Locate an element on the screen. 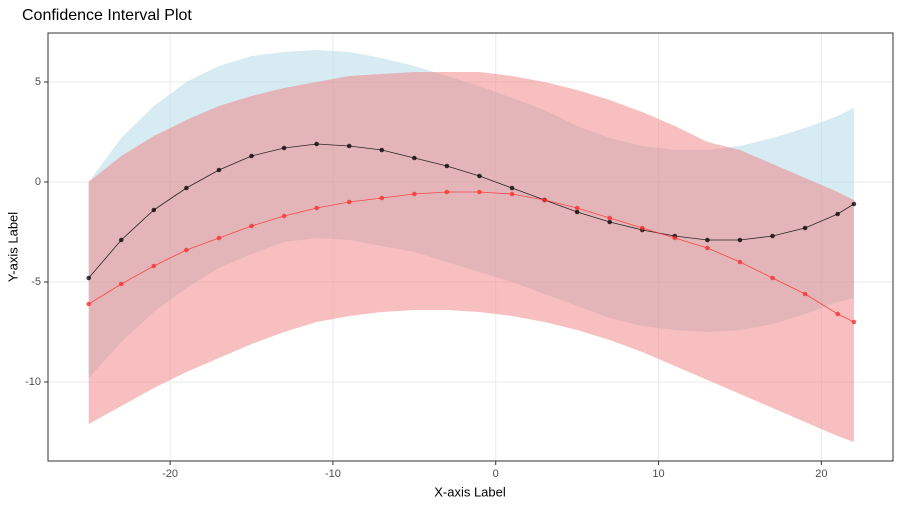  x-axis-label: X-axis Label is located at coordinates (470, 491).